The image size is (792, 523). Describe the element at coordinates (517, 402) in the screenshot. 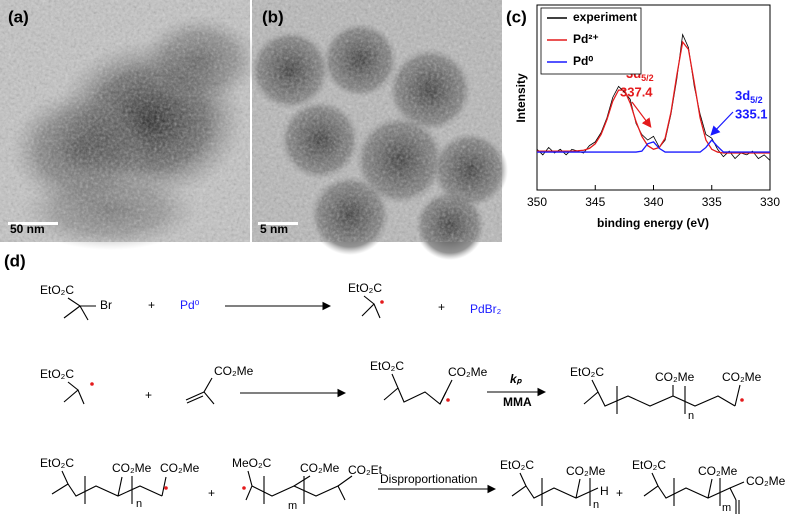

I see `monomer: MMA` at that location.